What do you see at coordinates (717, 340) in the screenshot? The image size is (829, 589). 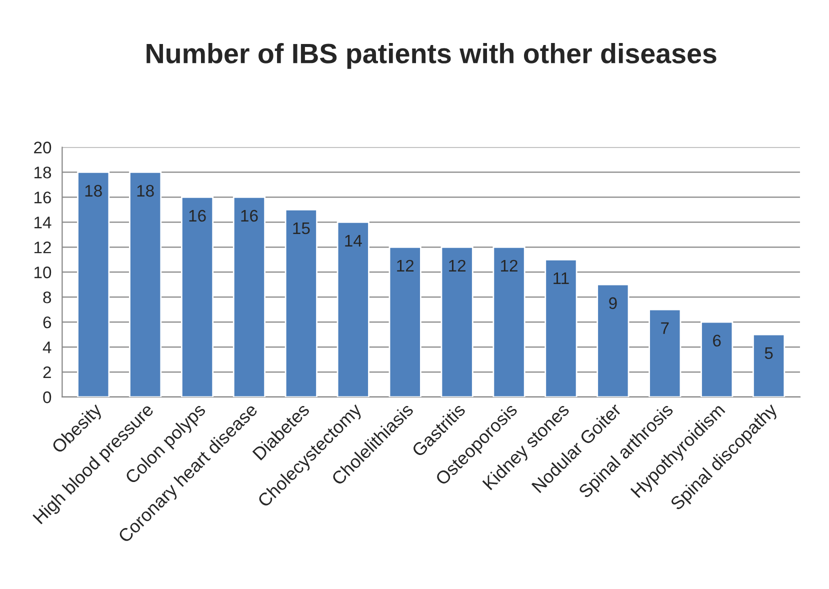 I see `data-label: 6` at bounding box center [717, 340].